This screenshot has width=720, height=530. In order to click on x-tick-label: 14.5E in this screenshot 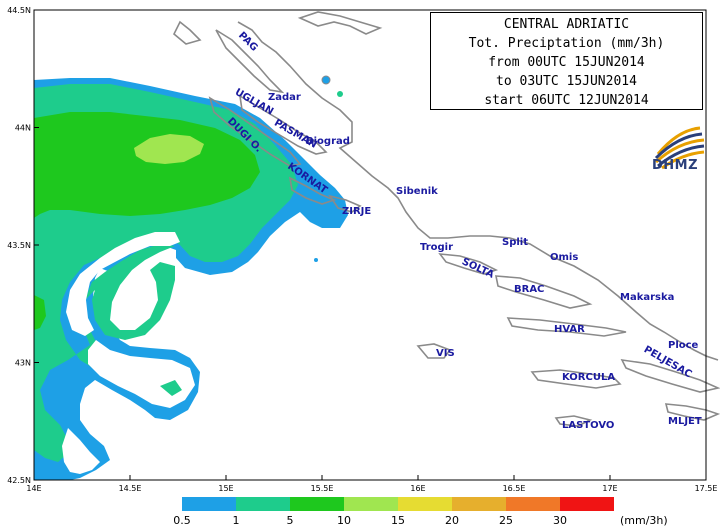, I will do `click(130, 488)`.